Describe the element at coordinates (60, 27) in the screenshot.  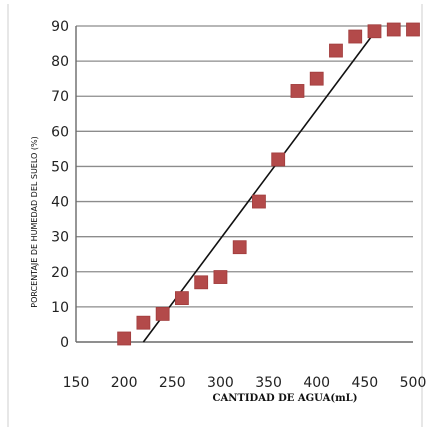
I see `y-tick-label-90: 90` at that location.